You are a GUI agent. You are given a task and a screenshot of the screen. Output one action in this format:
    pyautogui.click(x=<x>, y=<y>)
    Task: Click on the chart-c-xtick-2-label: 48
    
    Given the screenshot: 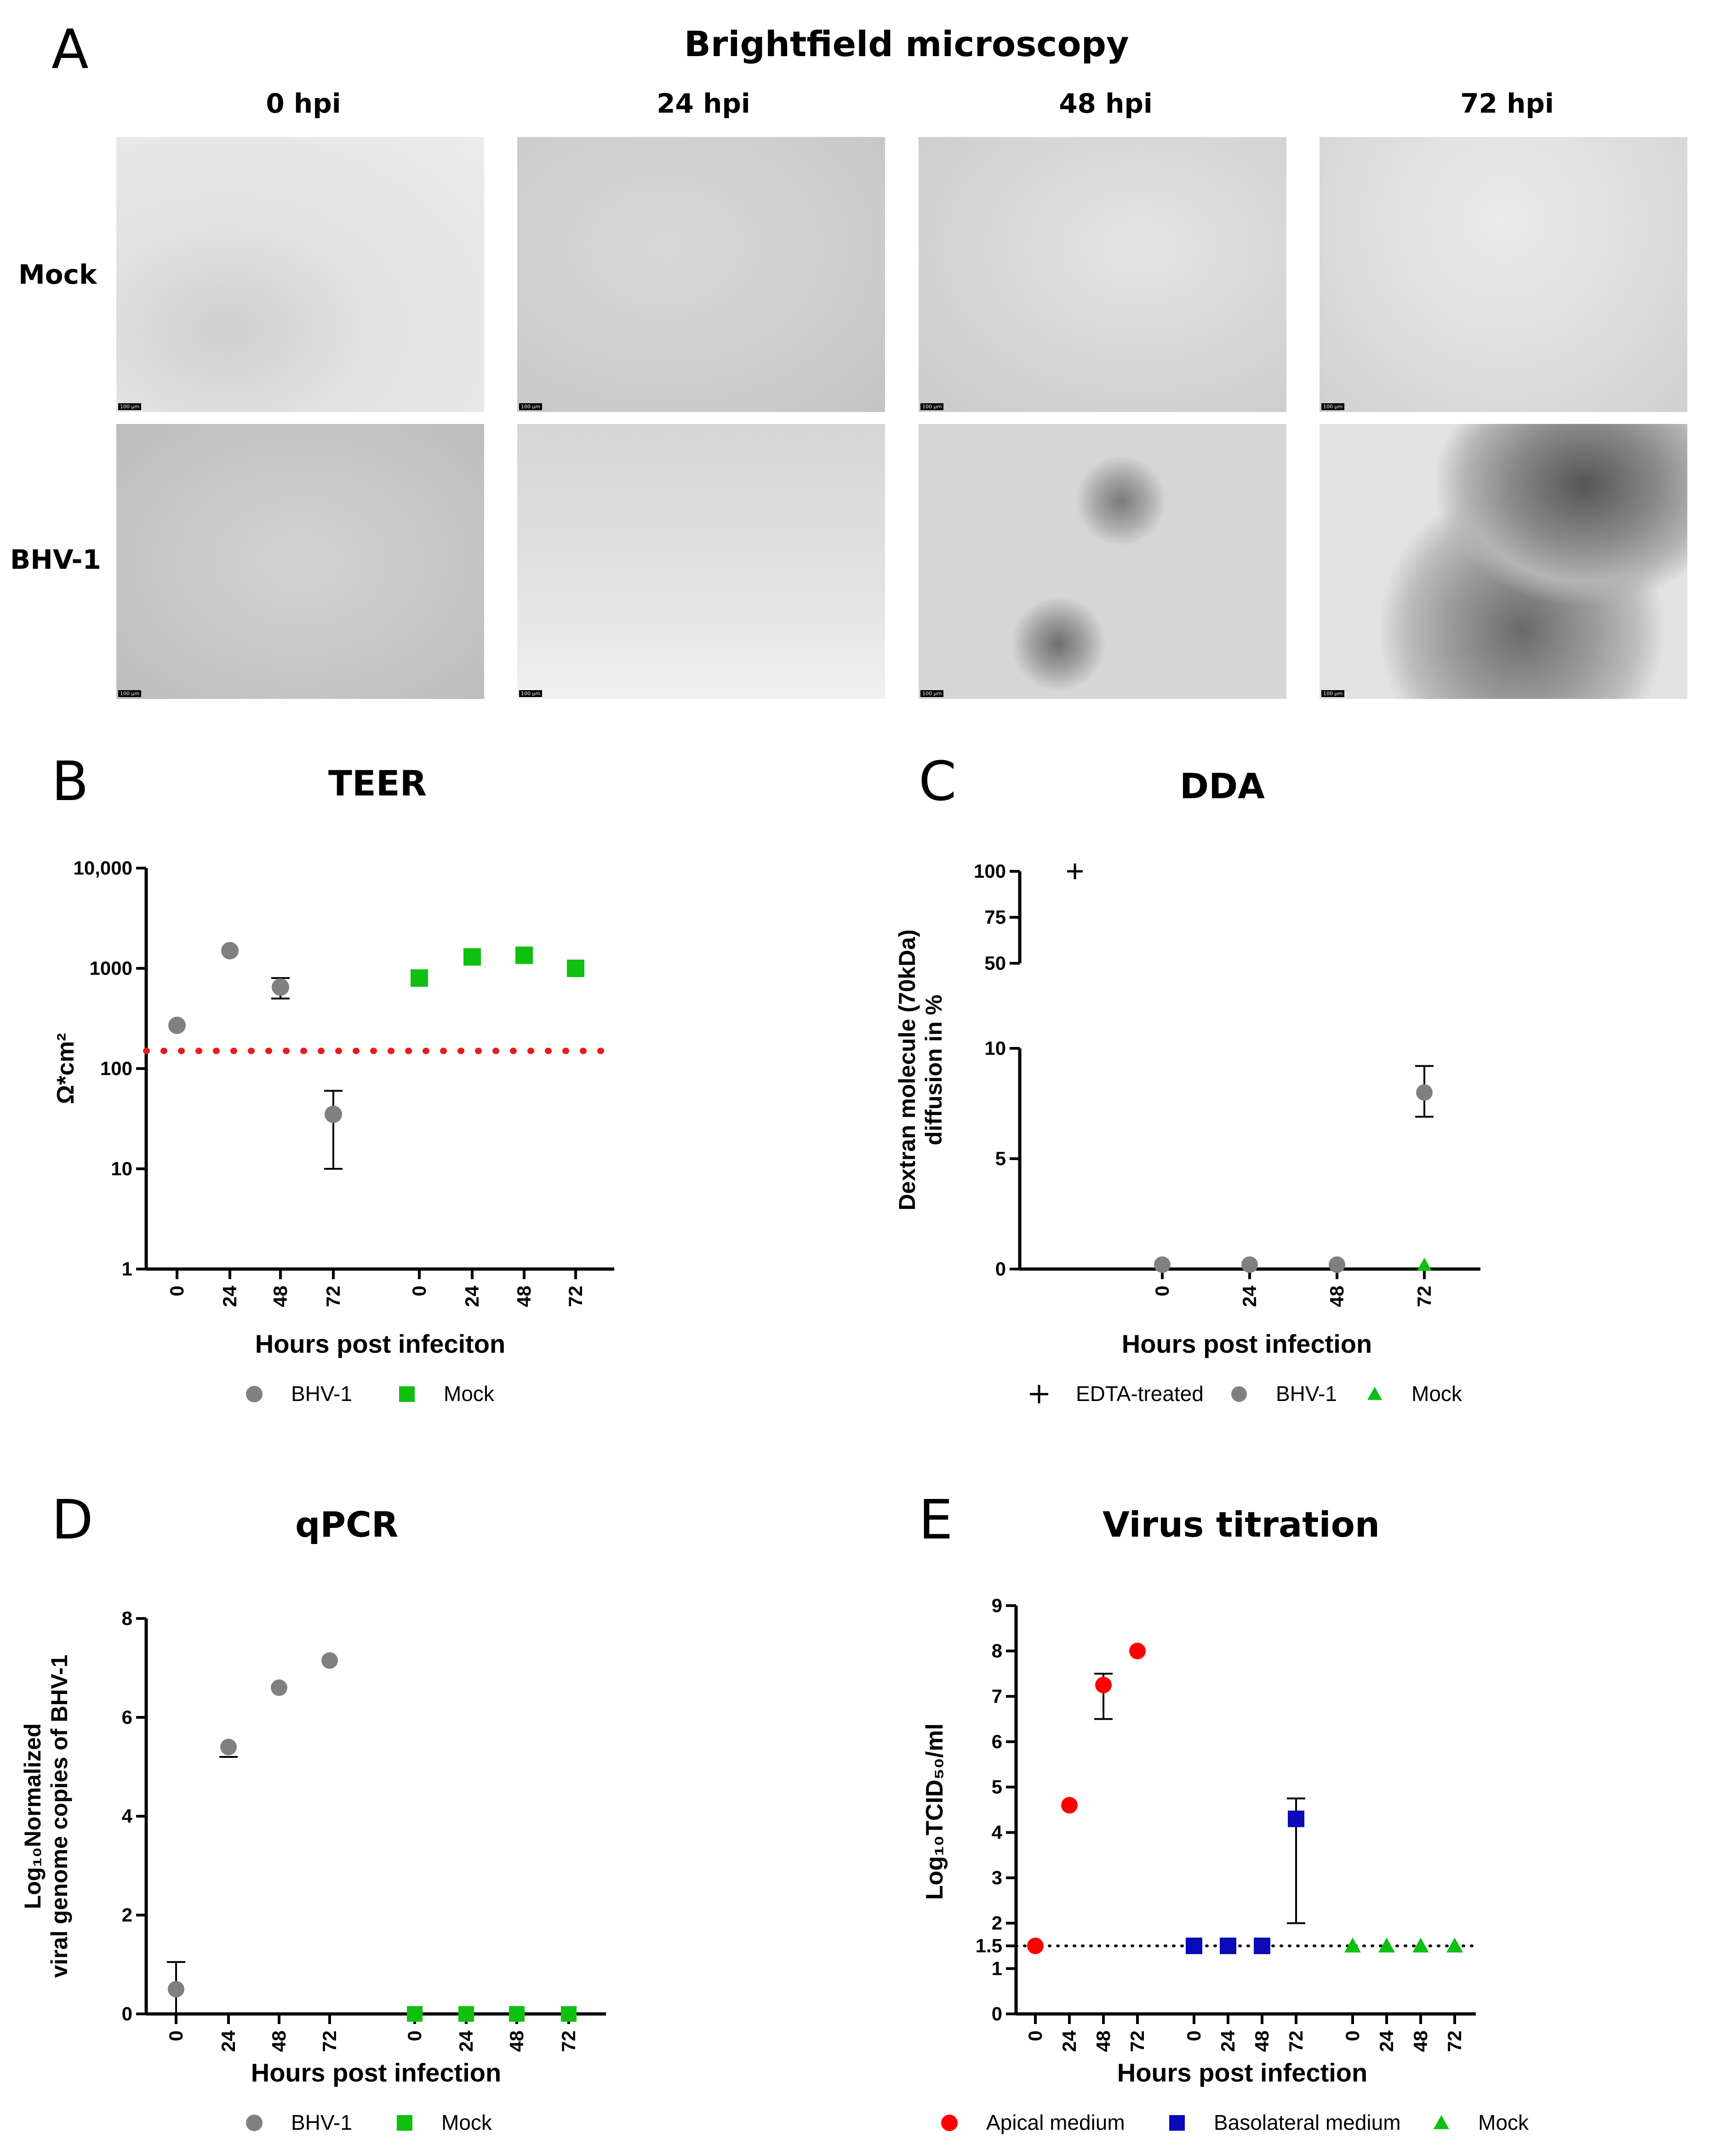 What is the action you would take?
    pyautogui.click(x=1337, y=1296)
    